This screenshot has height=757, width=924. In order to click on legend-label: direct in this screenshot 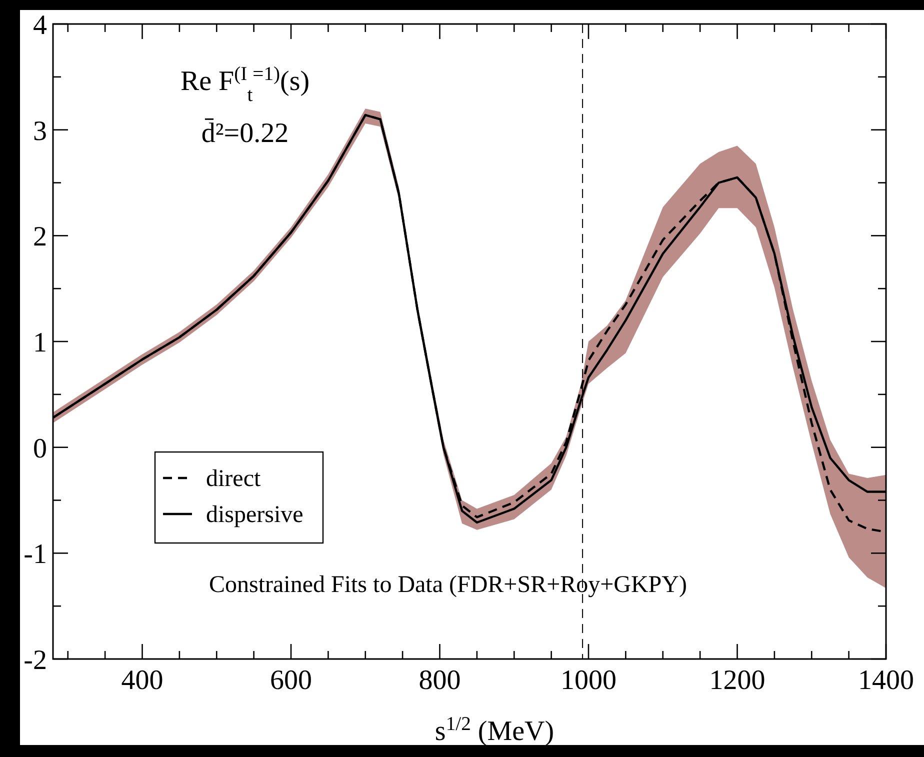, I will do `click(233, 479)`.